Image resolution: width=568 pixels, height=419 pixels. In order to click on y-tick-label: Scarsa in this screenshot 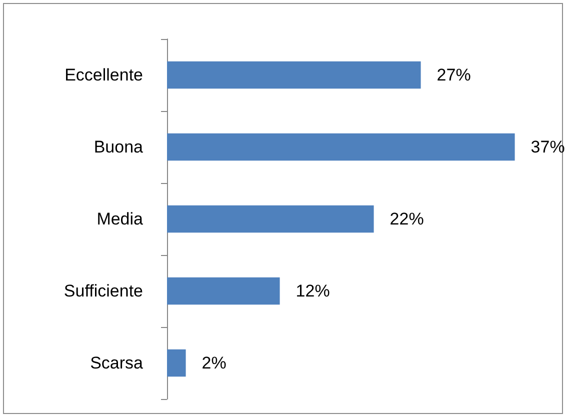, I will do `click(117, 363)`.